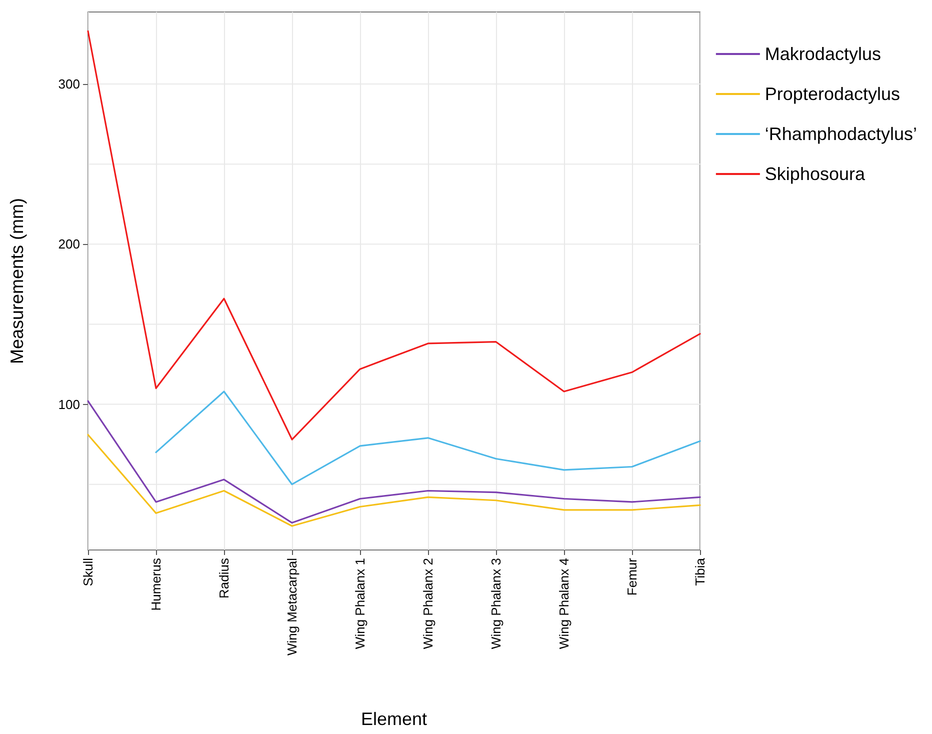 The image size is (932, 734). I want to click on y-axis-title: Measurements (mm), so click(17, 281).